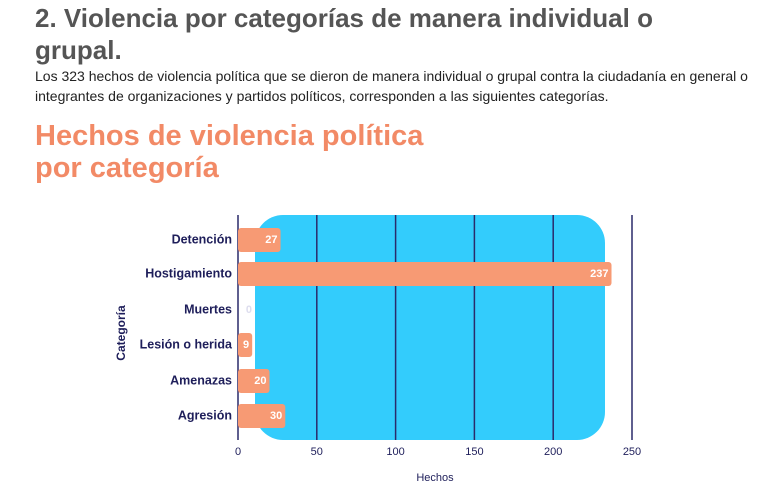  What do you see at coordinates (201, 380) in the screenshot?
I see `y-tick-label: Amenazas` at bounding box center [201, 380].